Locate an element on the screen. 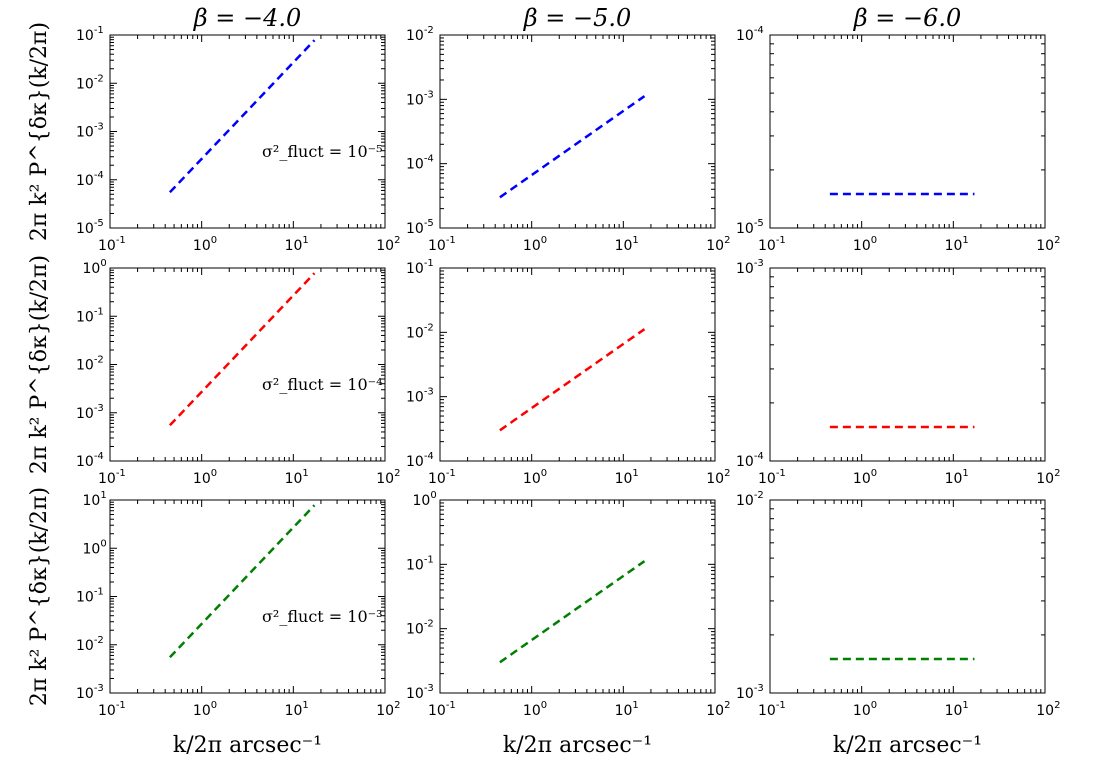  panel-r2-c1: 10⁻¹ 10⁰ 10¹ 10² 10⁻³ 10⁻² 10⁻¹ 10⁰ is located at coordinates (568, 604).